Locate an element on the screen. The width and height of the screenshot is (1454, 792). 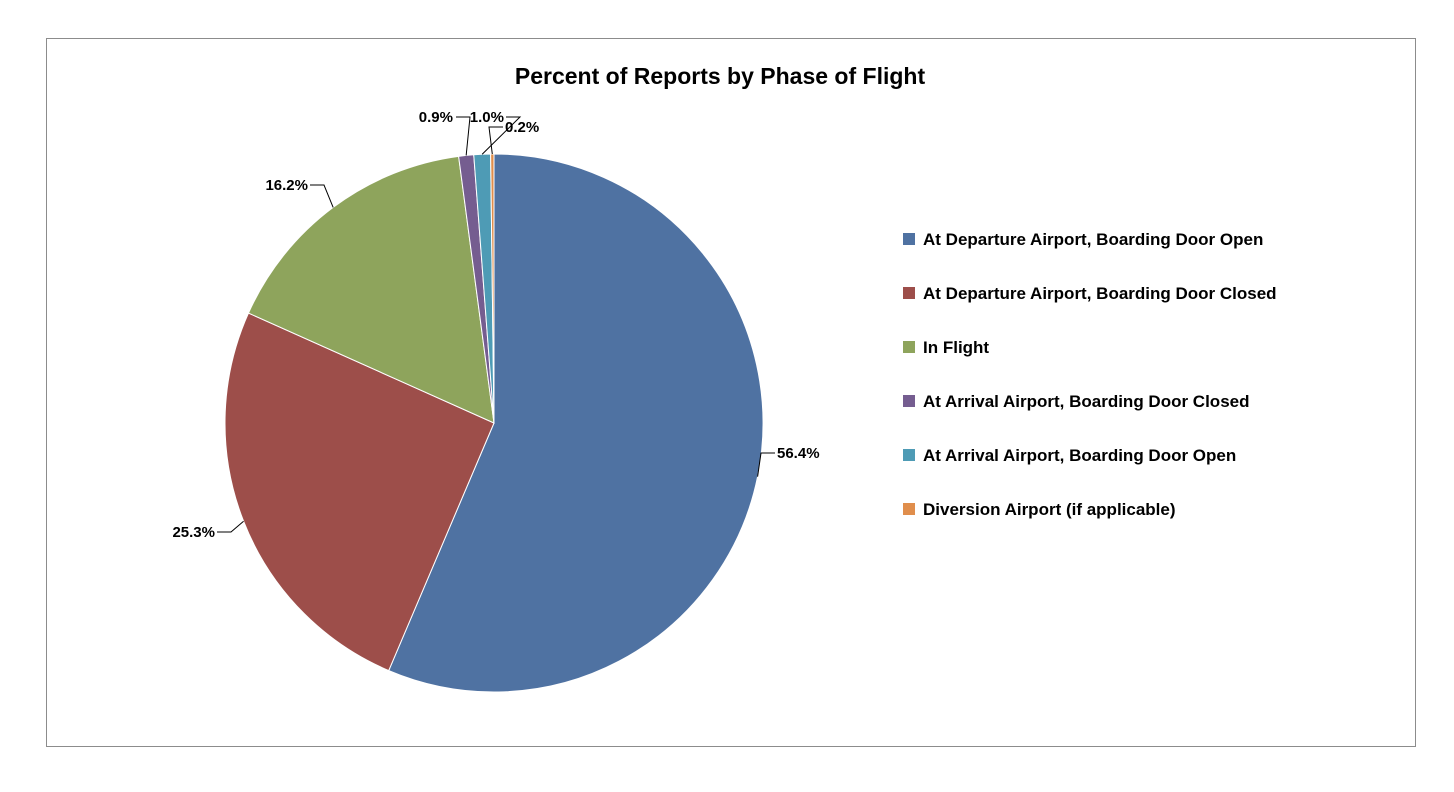
legend-swatch-at-departure-airport-boarding-door-open is located at coordinates (909, 239).